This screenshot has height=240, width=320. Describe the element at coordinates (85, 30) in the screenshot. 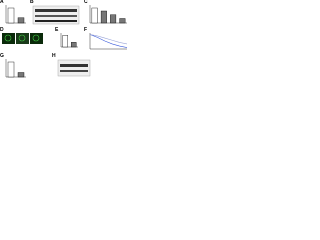

I see `panel-label: F` at that location.